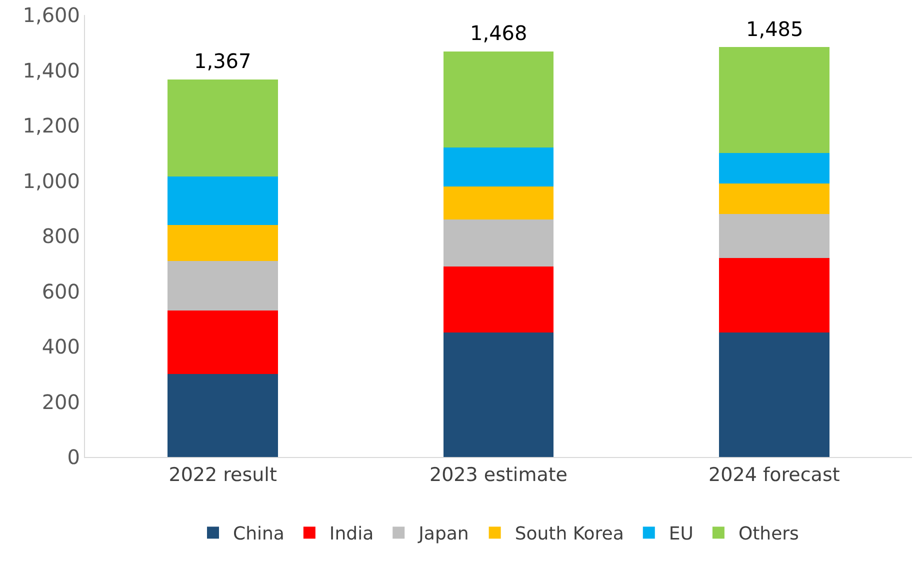 This screenshot has width=922, height=562. I want to click on legend-label: EU, so click(681, 534).